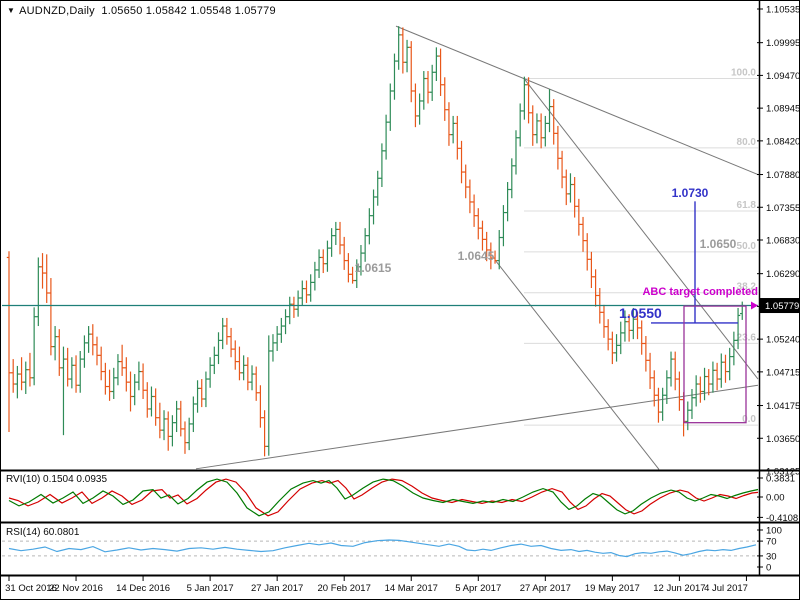 This screenshot has width=800, height=600. What do you see at coordinates (715, 364) in the screenshot?
I see `consolidation-box` at bounding box center [715, 364].